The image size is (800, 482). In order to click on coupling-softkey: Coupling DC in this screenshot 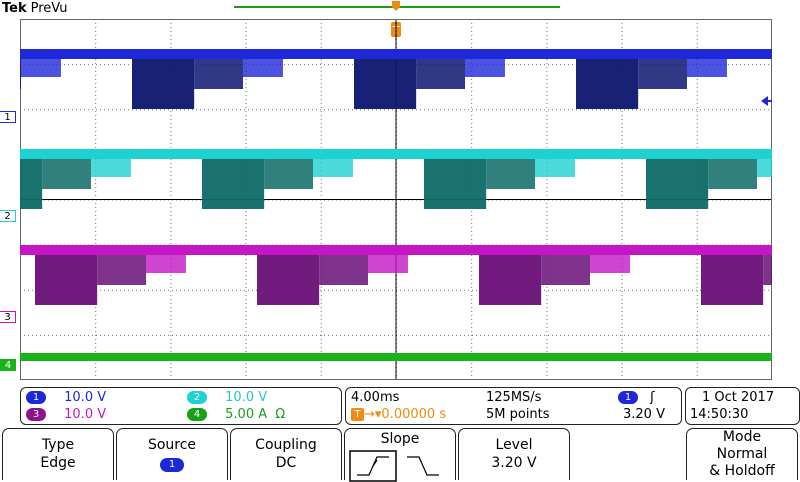, I will do `click(286, 454)`.